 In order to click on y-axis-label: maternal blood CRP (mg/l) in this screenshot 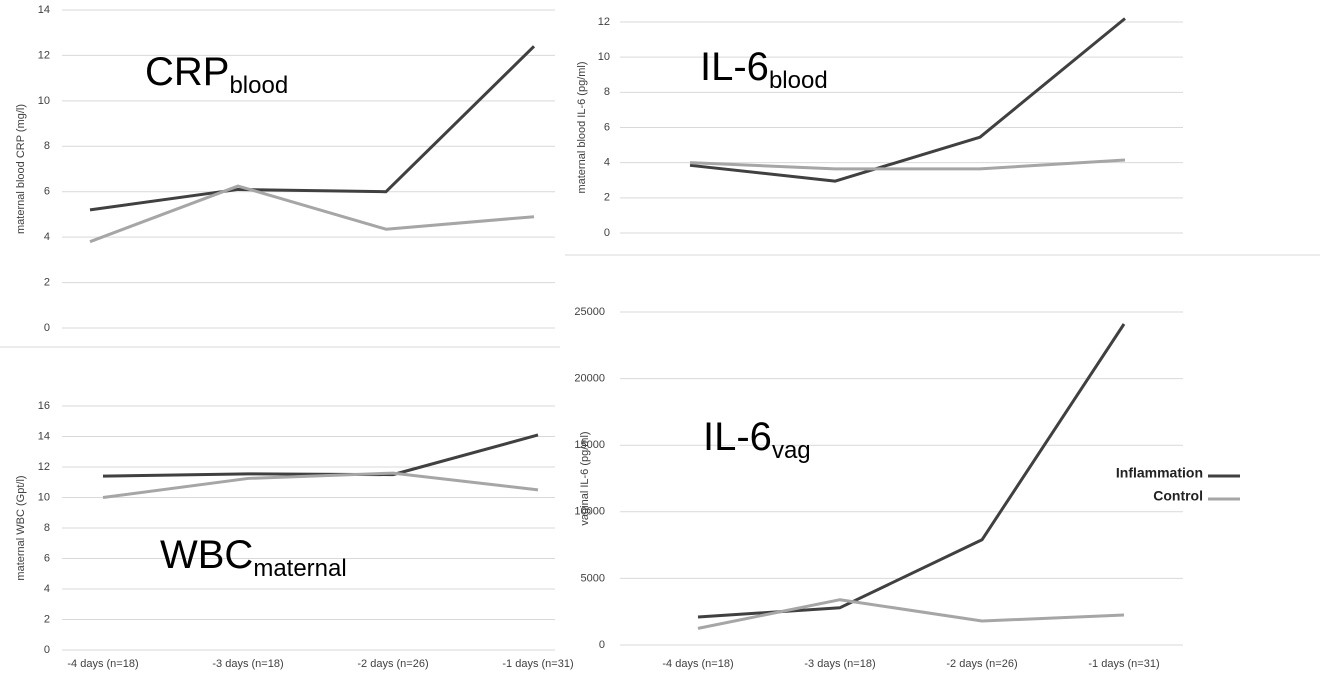, I will do `click(21, 169)`.